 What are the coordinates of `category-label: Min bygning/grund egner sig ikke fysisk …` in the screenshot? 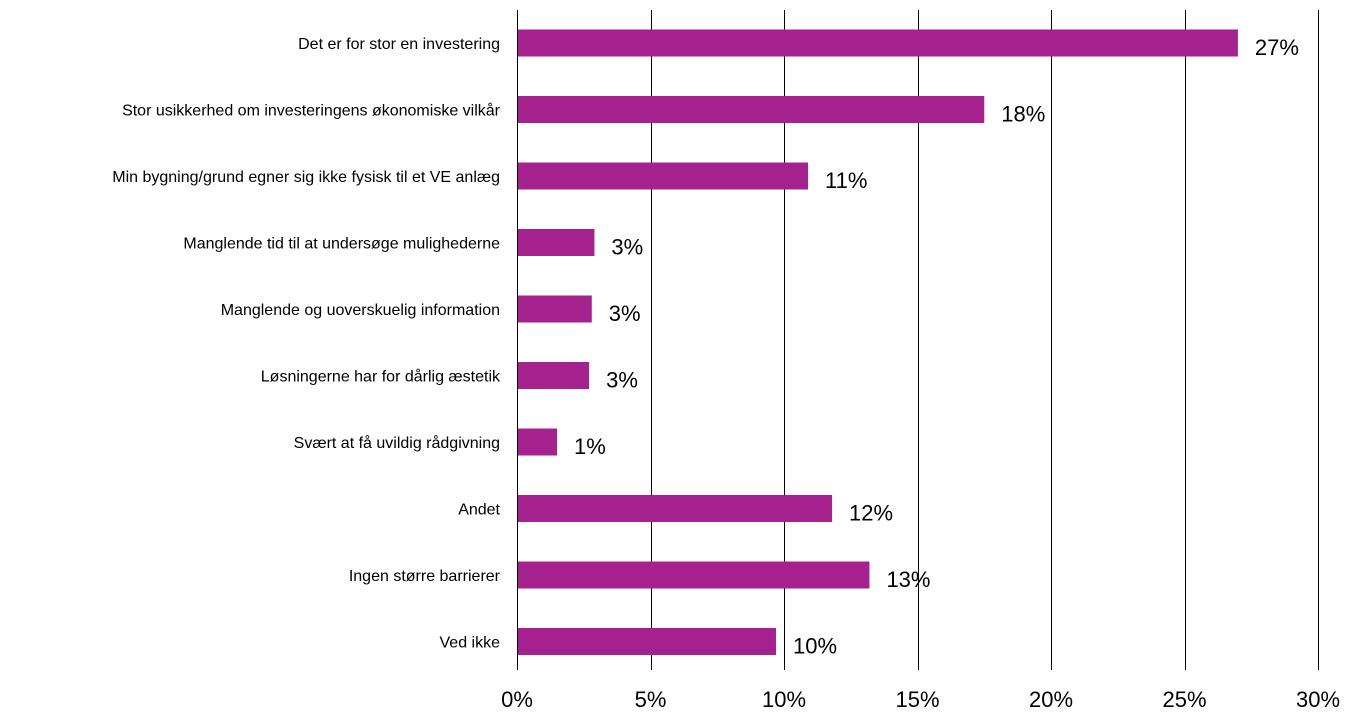 It's located at (306, 177).